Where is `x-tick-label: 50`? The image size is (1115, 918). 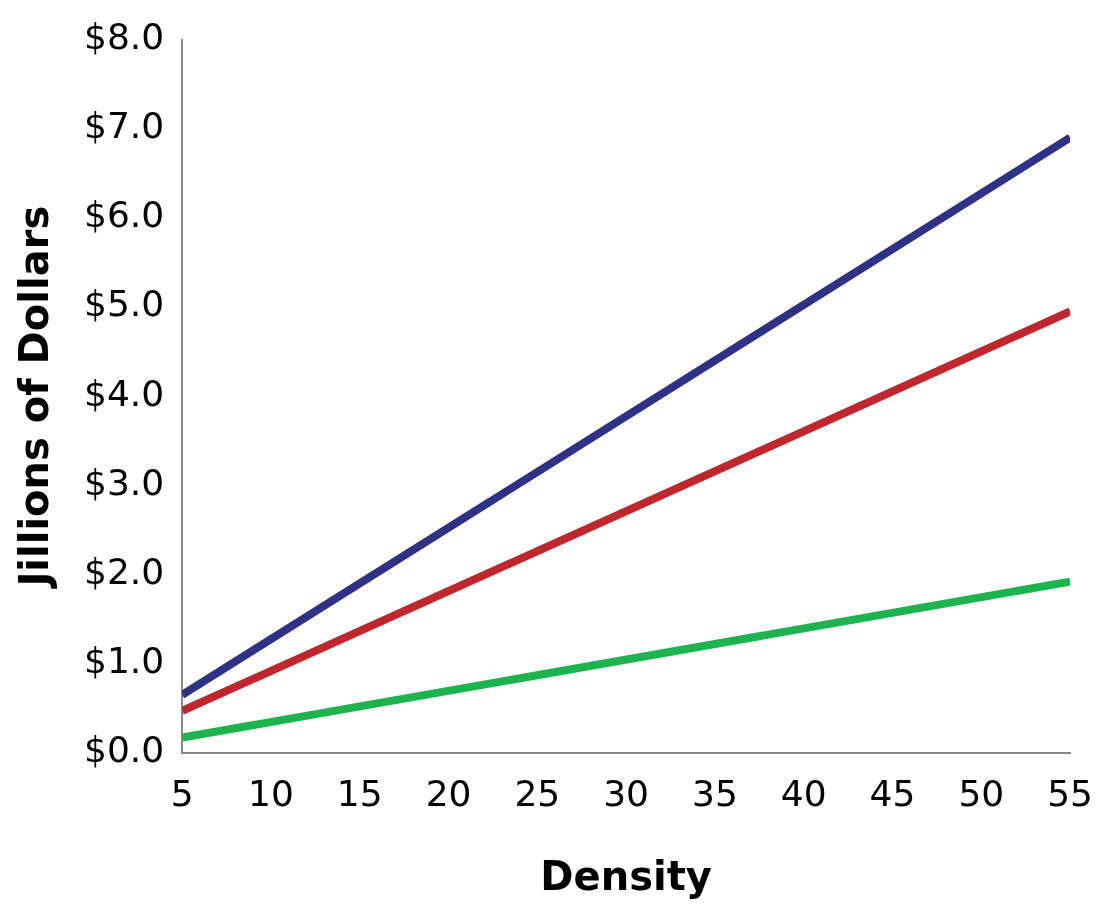 x-tick-label: 50 is located at coordinates (981, 793).